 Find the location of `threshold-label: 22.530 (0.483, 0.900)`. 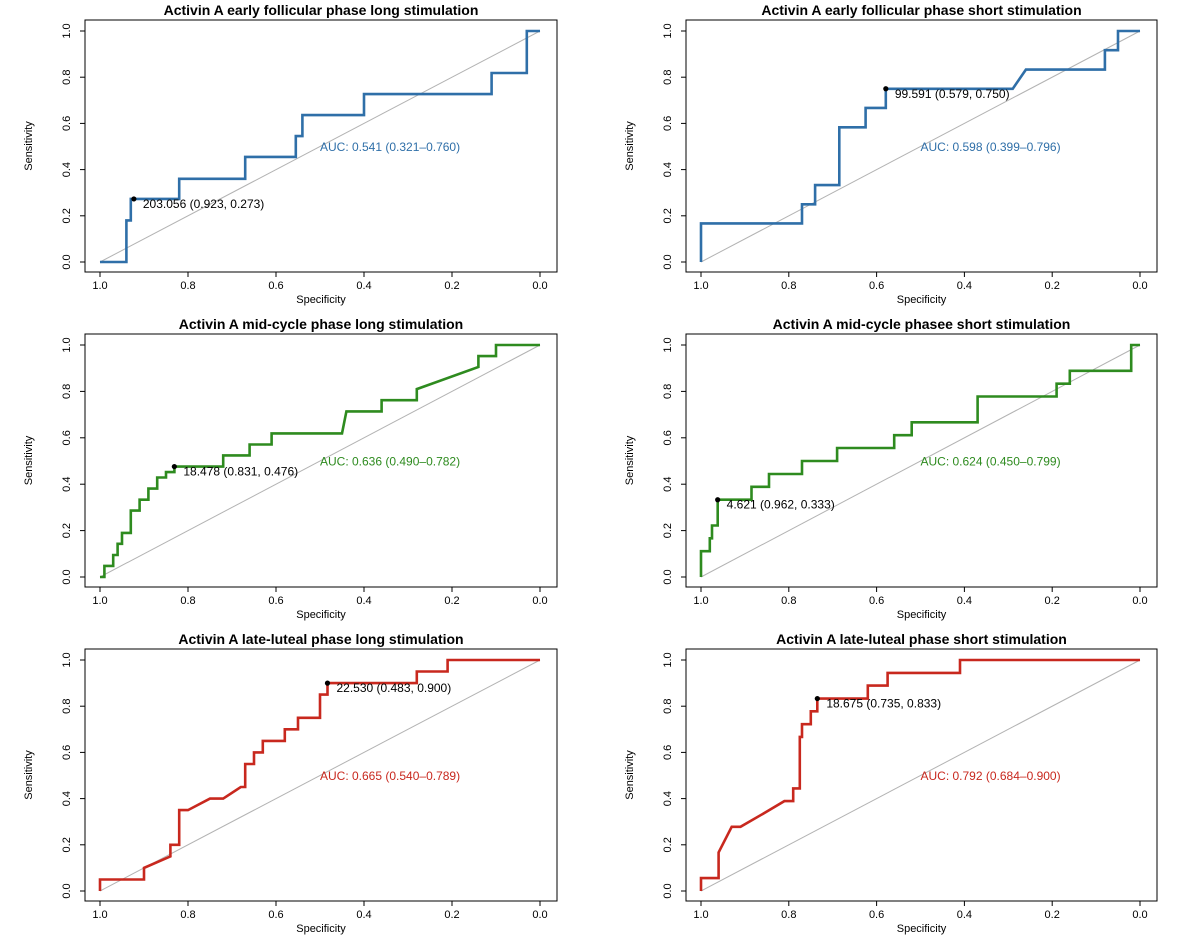

threshold-label: 22.530 (0.483, 0.900) is located at coordinates (393, 688).